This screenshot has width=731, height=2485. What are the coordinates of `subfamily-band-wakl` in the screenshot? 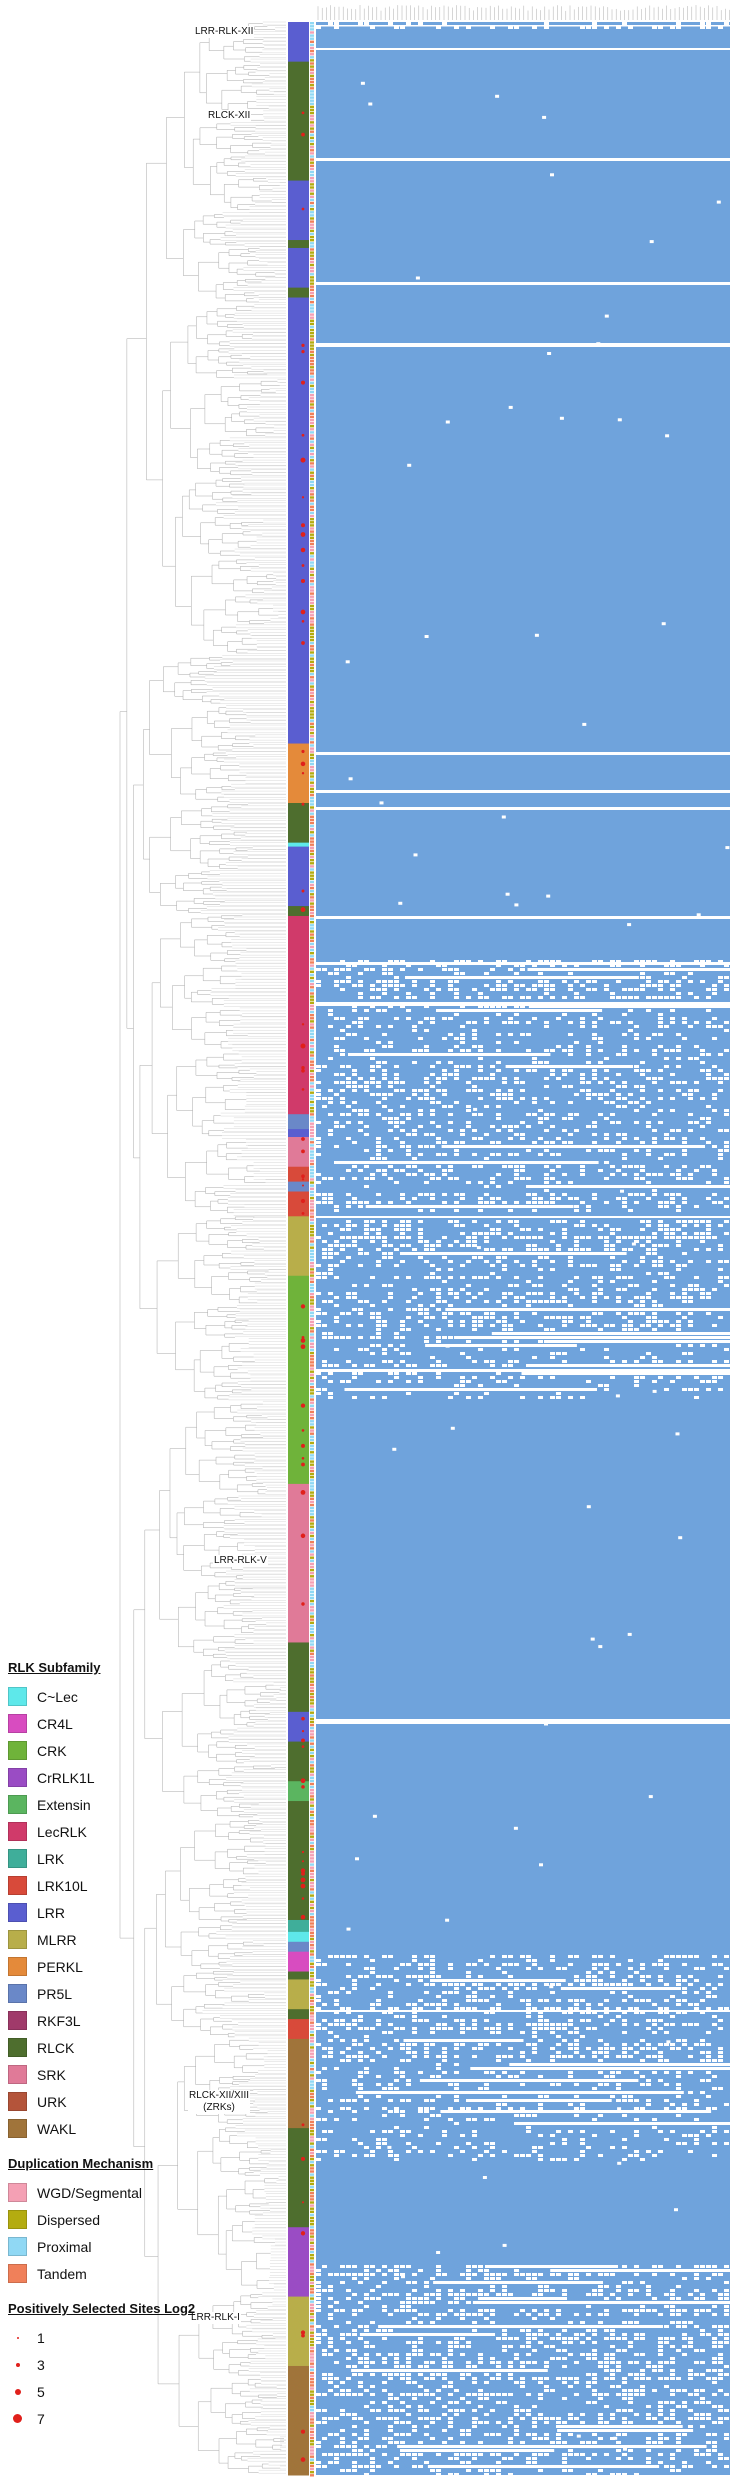 It's located at (298, 2084).